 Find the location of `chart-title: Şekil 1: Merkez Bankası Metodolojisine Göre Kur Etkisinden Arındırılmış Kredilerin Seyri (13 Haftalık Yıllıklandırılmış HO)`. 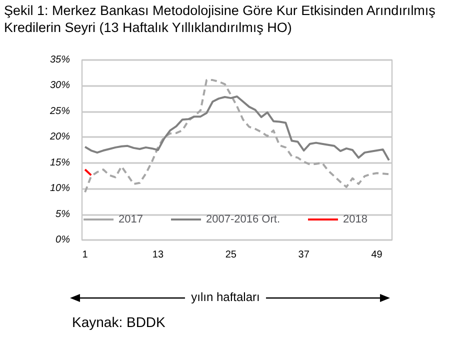

chart-title: Şekil 1: Merkez Bankası Metodolojisine Göre Kur Etkisinden Arındırılmış Kredilerin Seyri (13 Haftalık Yıllıklandırılmış HO) is located at coordinates (220, 19).